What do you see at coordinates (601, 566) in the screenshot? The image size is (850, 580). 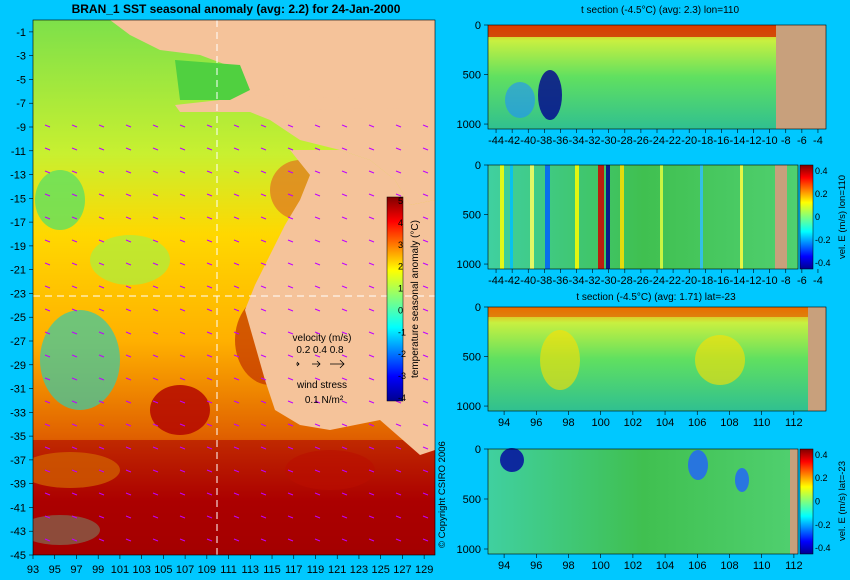 I see `section-x-tick-label: 100` at bounding box center [601, 566].